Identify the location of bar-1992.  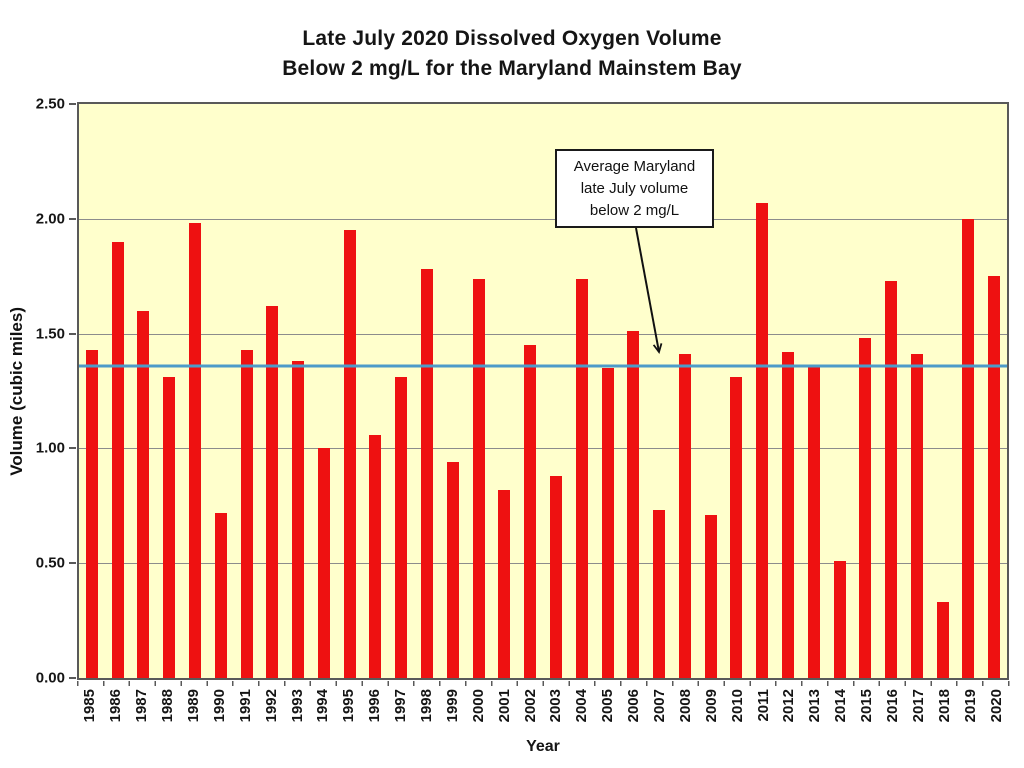
(272, 492).